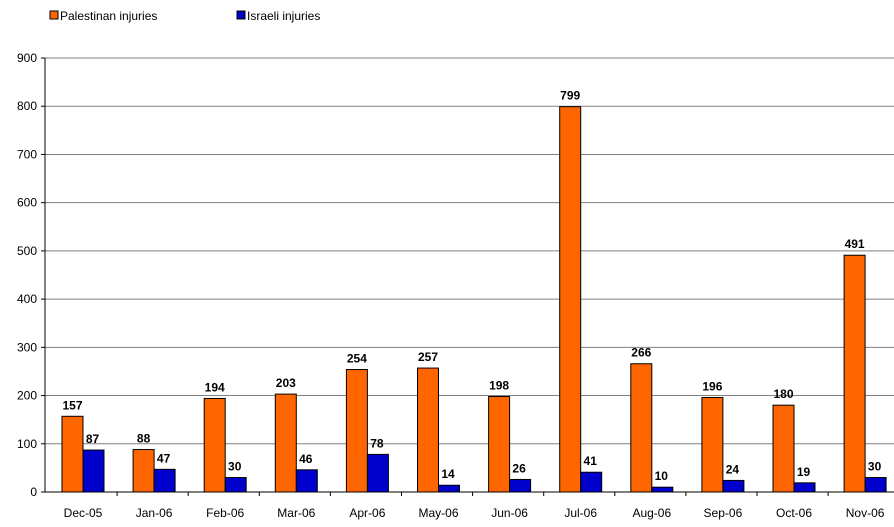 The image size is (894, 527). What do you see at coordinates (855, 244) in the screenshot?
I see `data-label-palestinian: 491` at bounding box center [855, 244].